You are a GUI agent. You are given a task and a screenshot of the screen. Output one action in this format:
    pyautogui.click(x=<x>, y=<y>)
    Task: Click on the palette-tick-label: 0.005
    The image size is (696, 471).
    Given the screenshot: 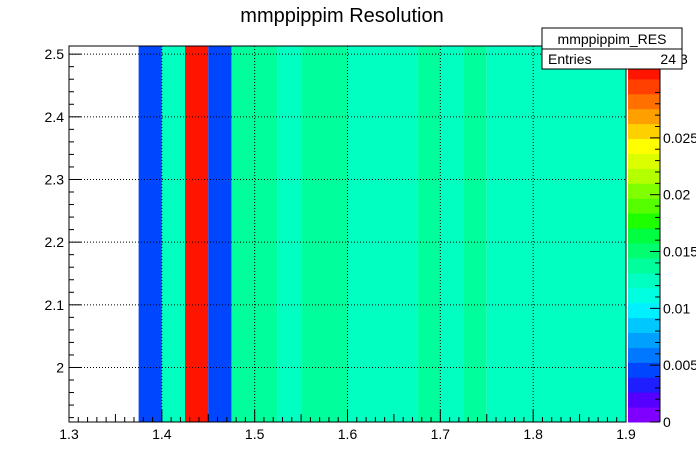 What is the action you would take?
    pyautogui.click(x=679, y=365)
    